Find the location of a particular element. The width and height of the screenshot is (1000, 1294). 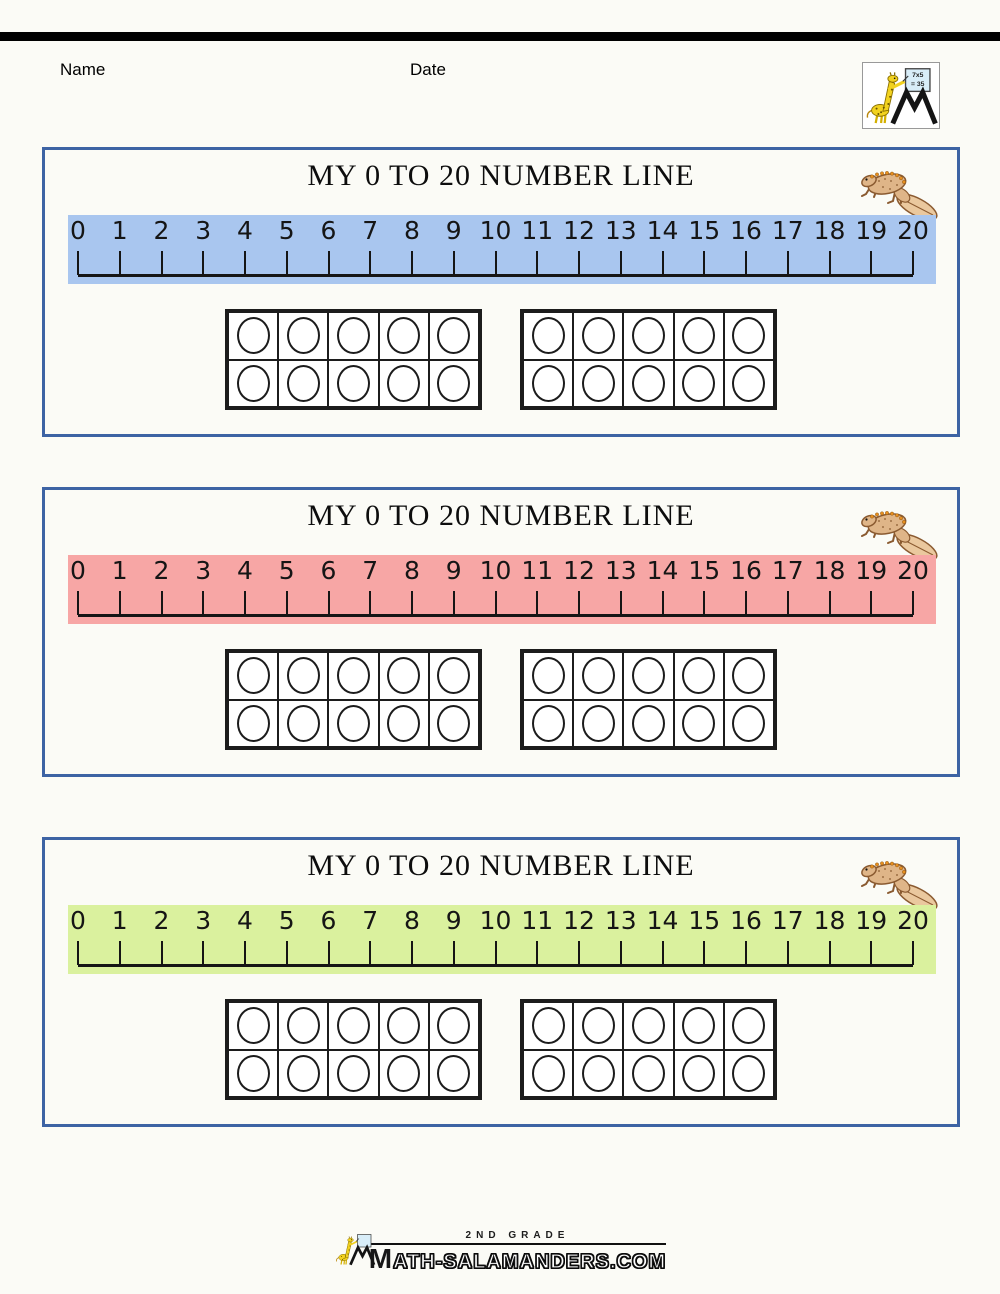

site-name: M ATH-SALAMANDERS.COM is located at coordinates (517, 1258).